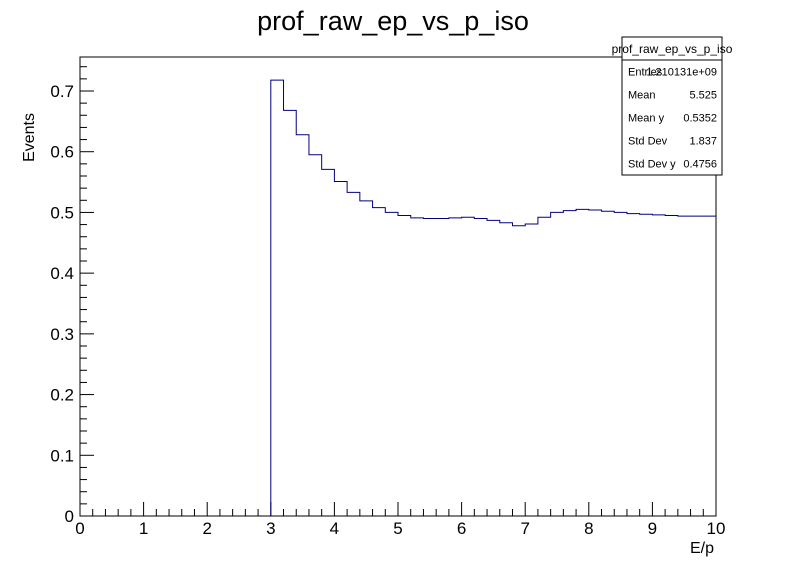  Describe the element at coordinates (62, 273) in the screenshot. I see `y-tick-label: 0.4` at that location.